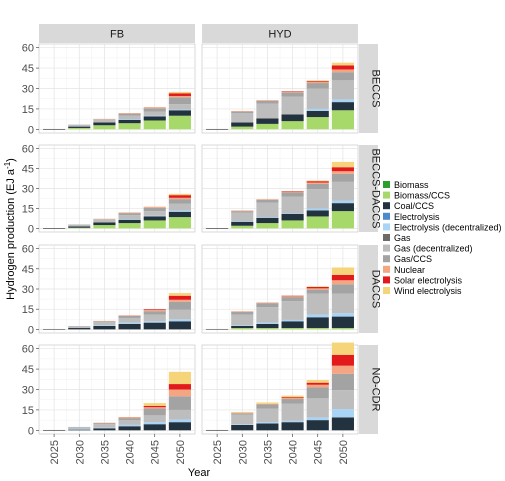  Describe the element at coordinates (417, 217) in the screenshot. I see `legend-label: Electrolysis` at that location.